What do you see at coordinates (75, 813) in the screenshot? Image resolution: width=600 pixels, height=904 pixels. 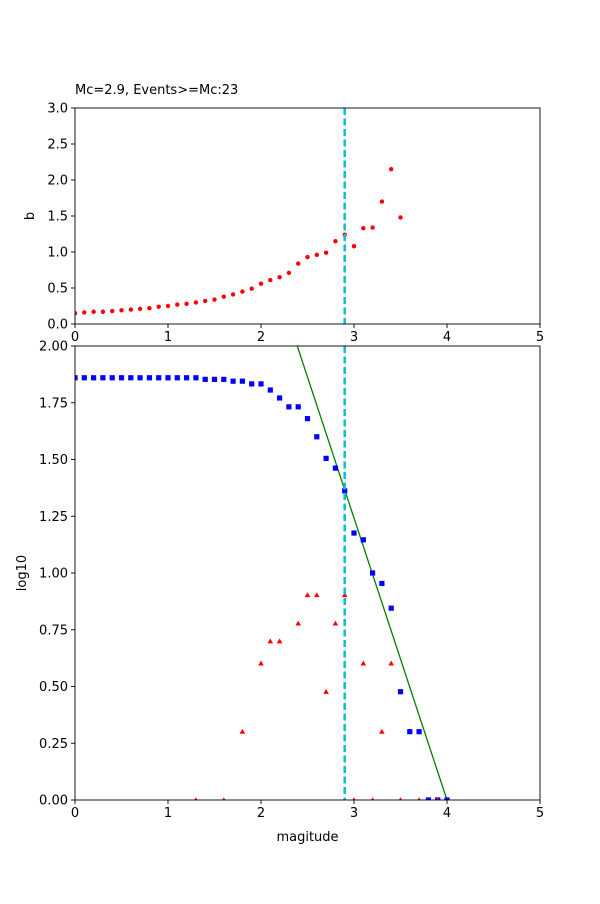 I see `x-tick-label: 0` at bounding box center [75, 813].